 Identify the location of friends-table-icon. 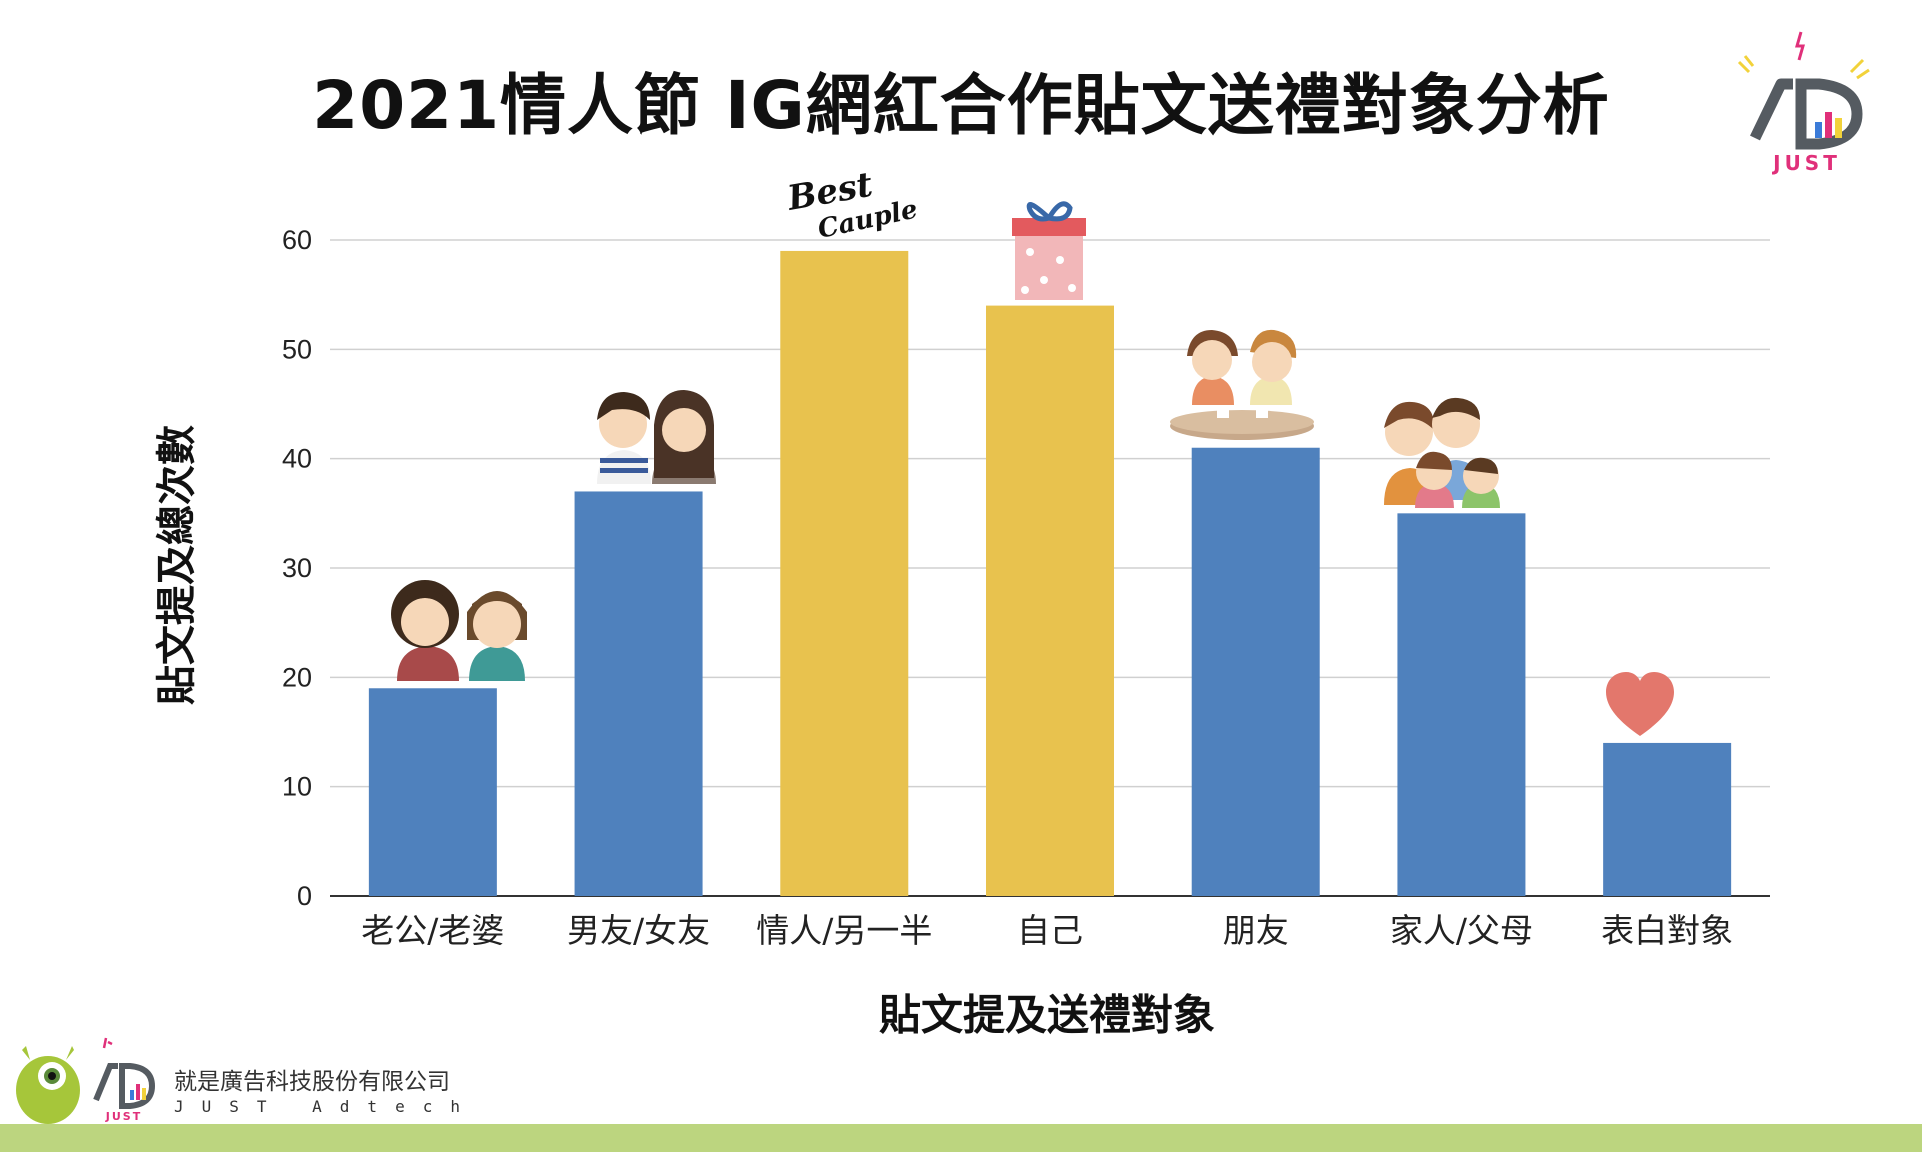
(1242, 384).